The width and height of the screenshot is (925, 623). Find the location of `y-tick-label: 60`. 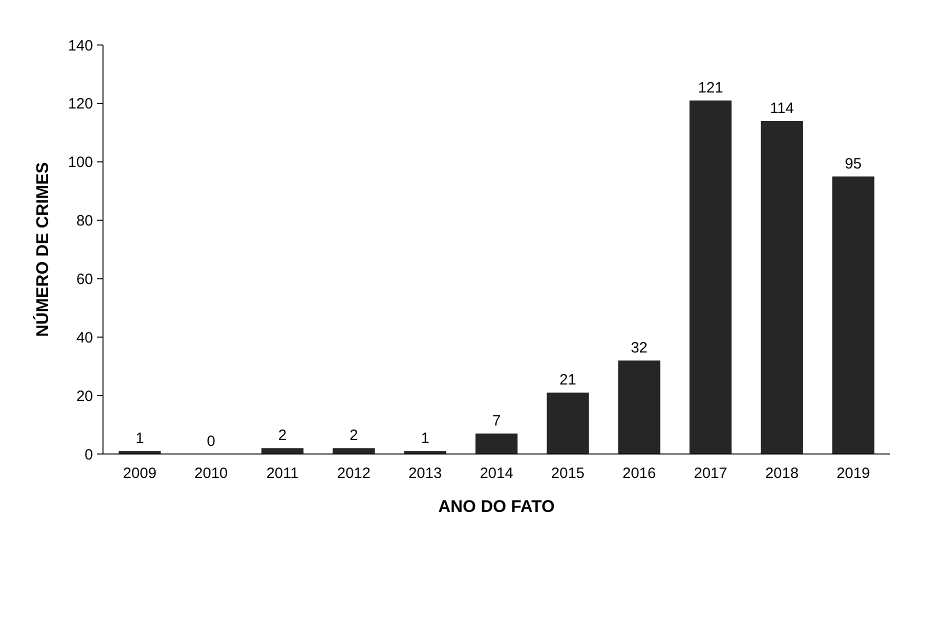

y-tick-label: 60 is located at coordinates (84, 279).